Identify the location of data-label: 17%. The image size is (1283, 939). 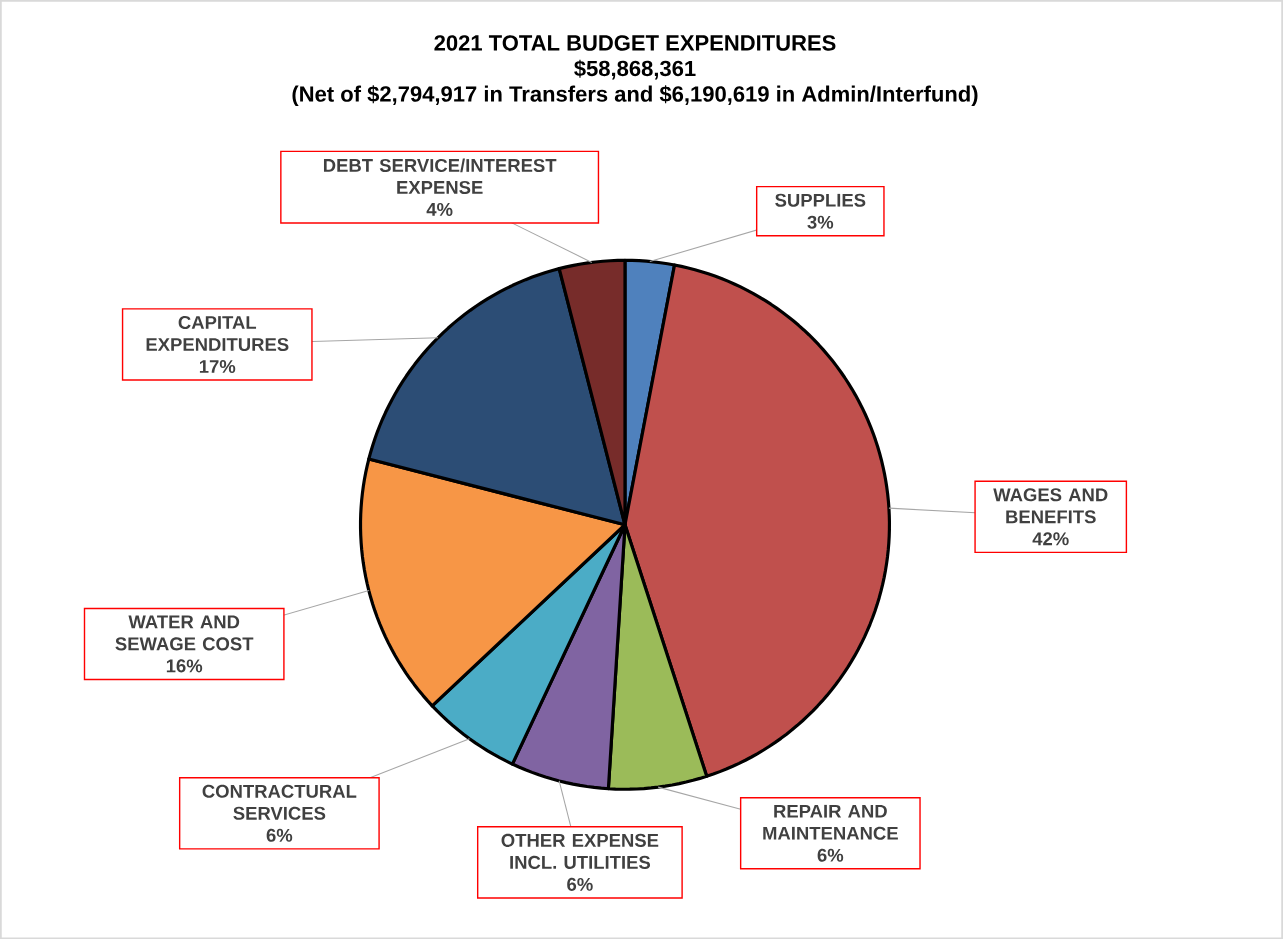
(217, 366).